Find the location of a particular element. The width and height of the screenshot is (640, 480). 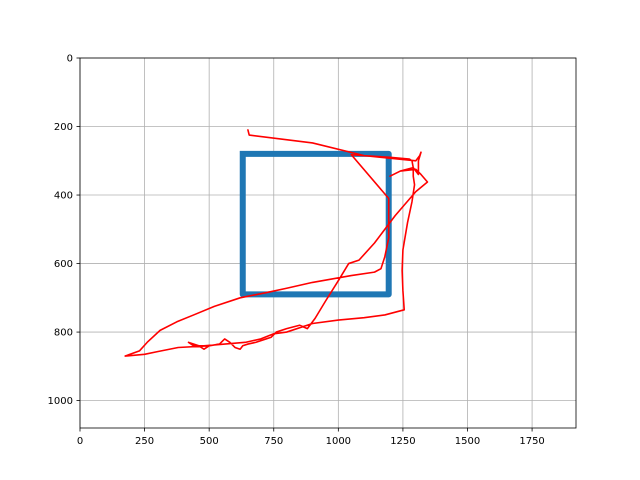

x-tick-label: 500 is located at coordinates (209, 441).